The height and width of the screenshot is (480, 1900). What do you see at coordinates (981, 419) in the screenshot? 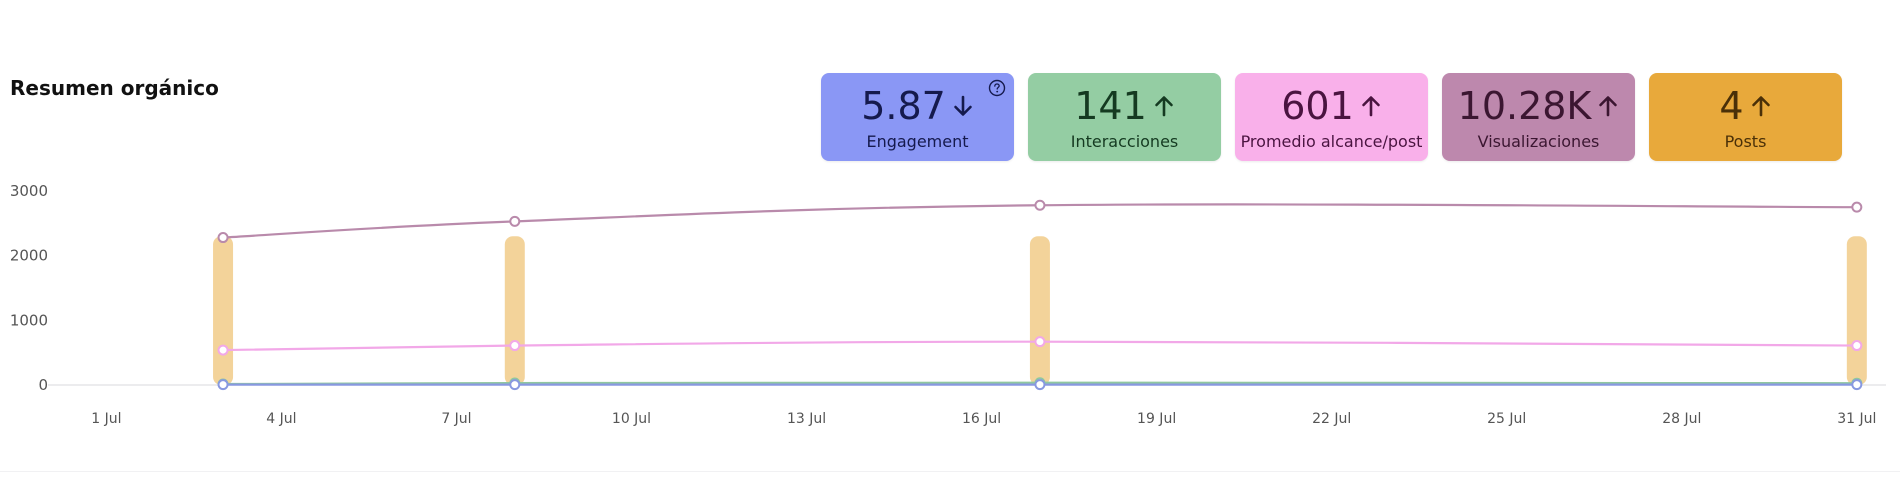
I see `x-tick-label: 16 Jul` at bounding box center [981, 419].